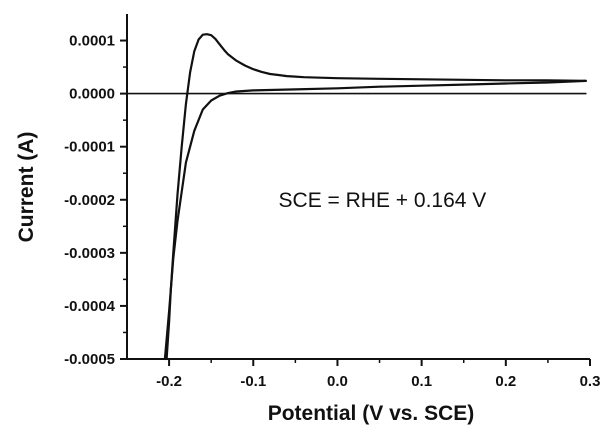  What do you see at coordinates (89, 253) in the screenshot?
I see `y-tick-label: -0.0003` at bounding box center [89, 253].